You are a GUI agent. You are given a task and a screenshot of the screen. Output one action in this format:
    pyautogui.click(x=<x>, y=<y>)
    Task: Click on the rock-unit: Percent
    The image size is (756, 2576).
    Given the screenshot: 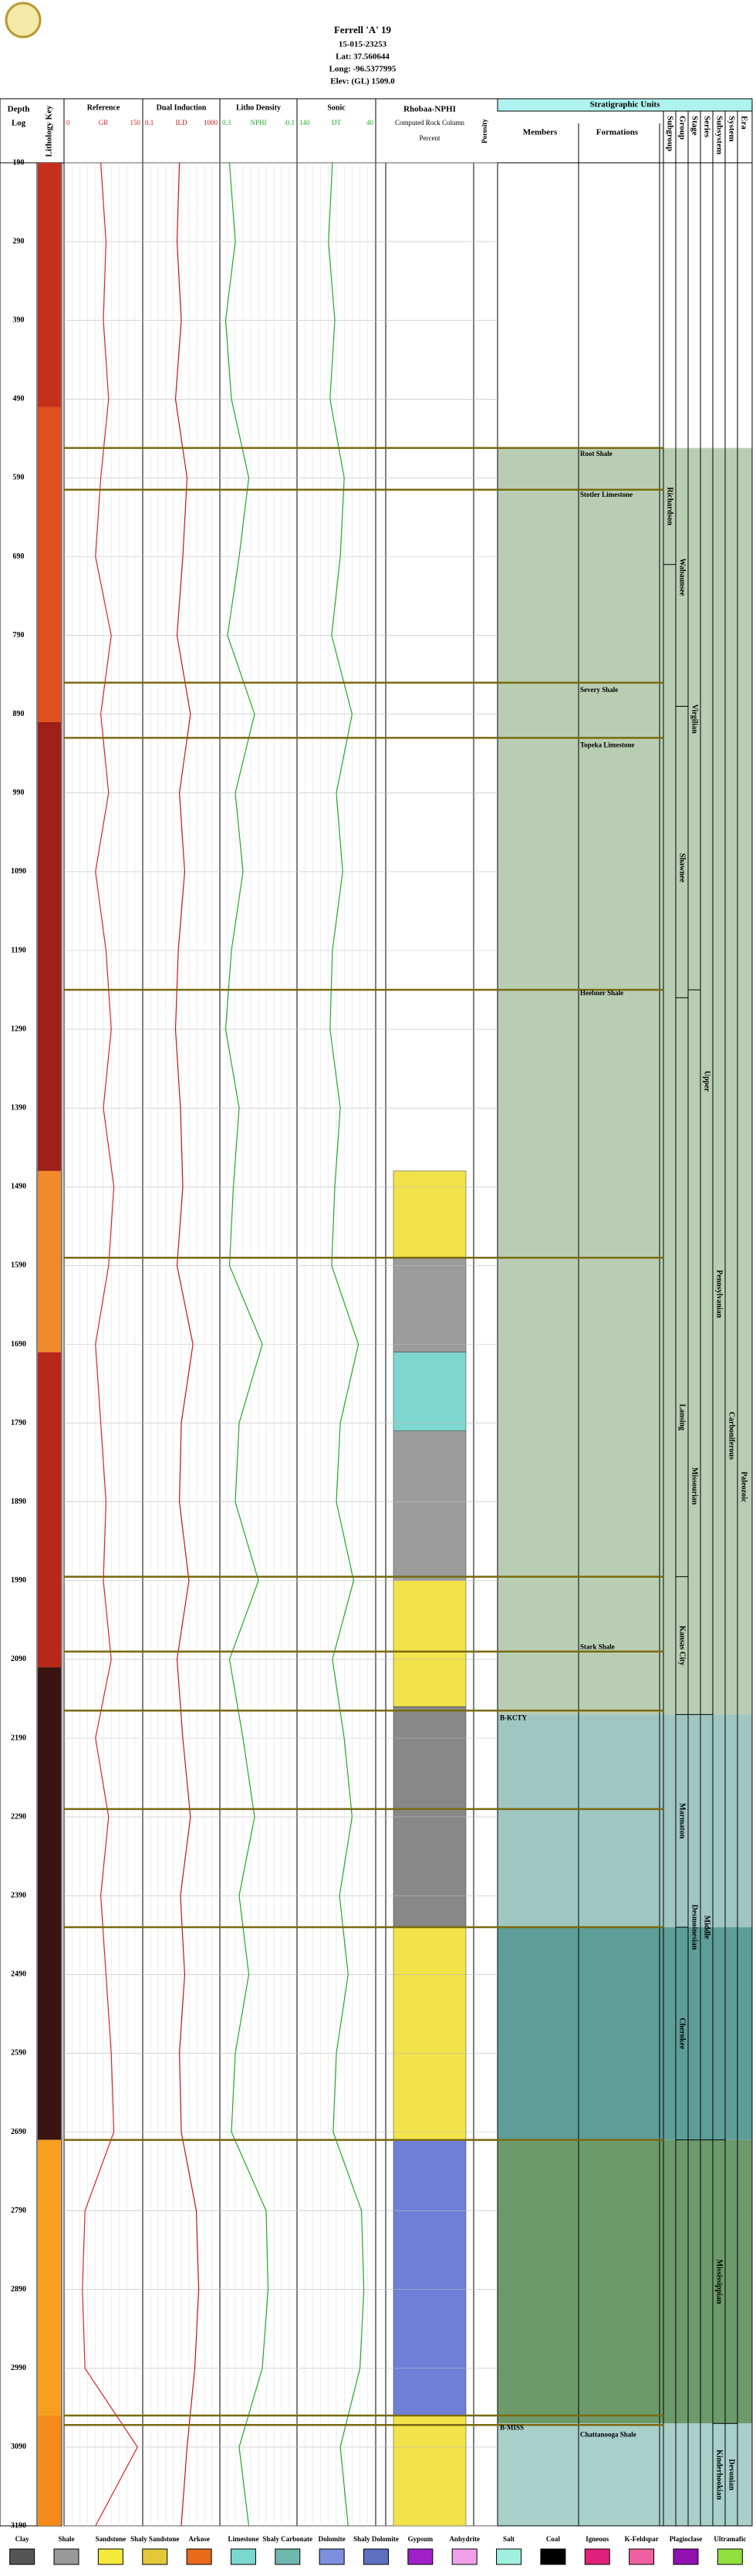 What is the action you would take?
    pyautogui.click(x=430, y=138)
    